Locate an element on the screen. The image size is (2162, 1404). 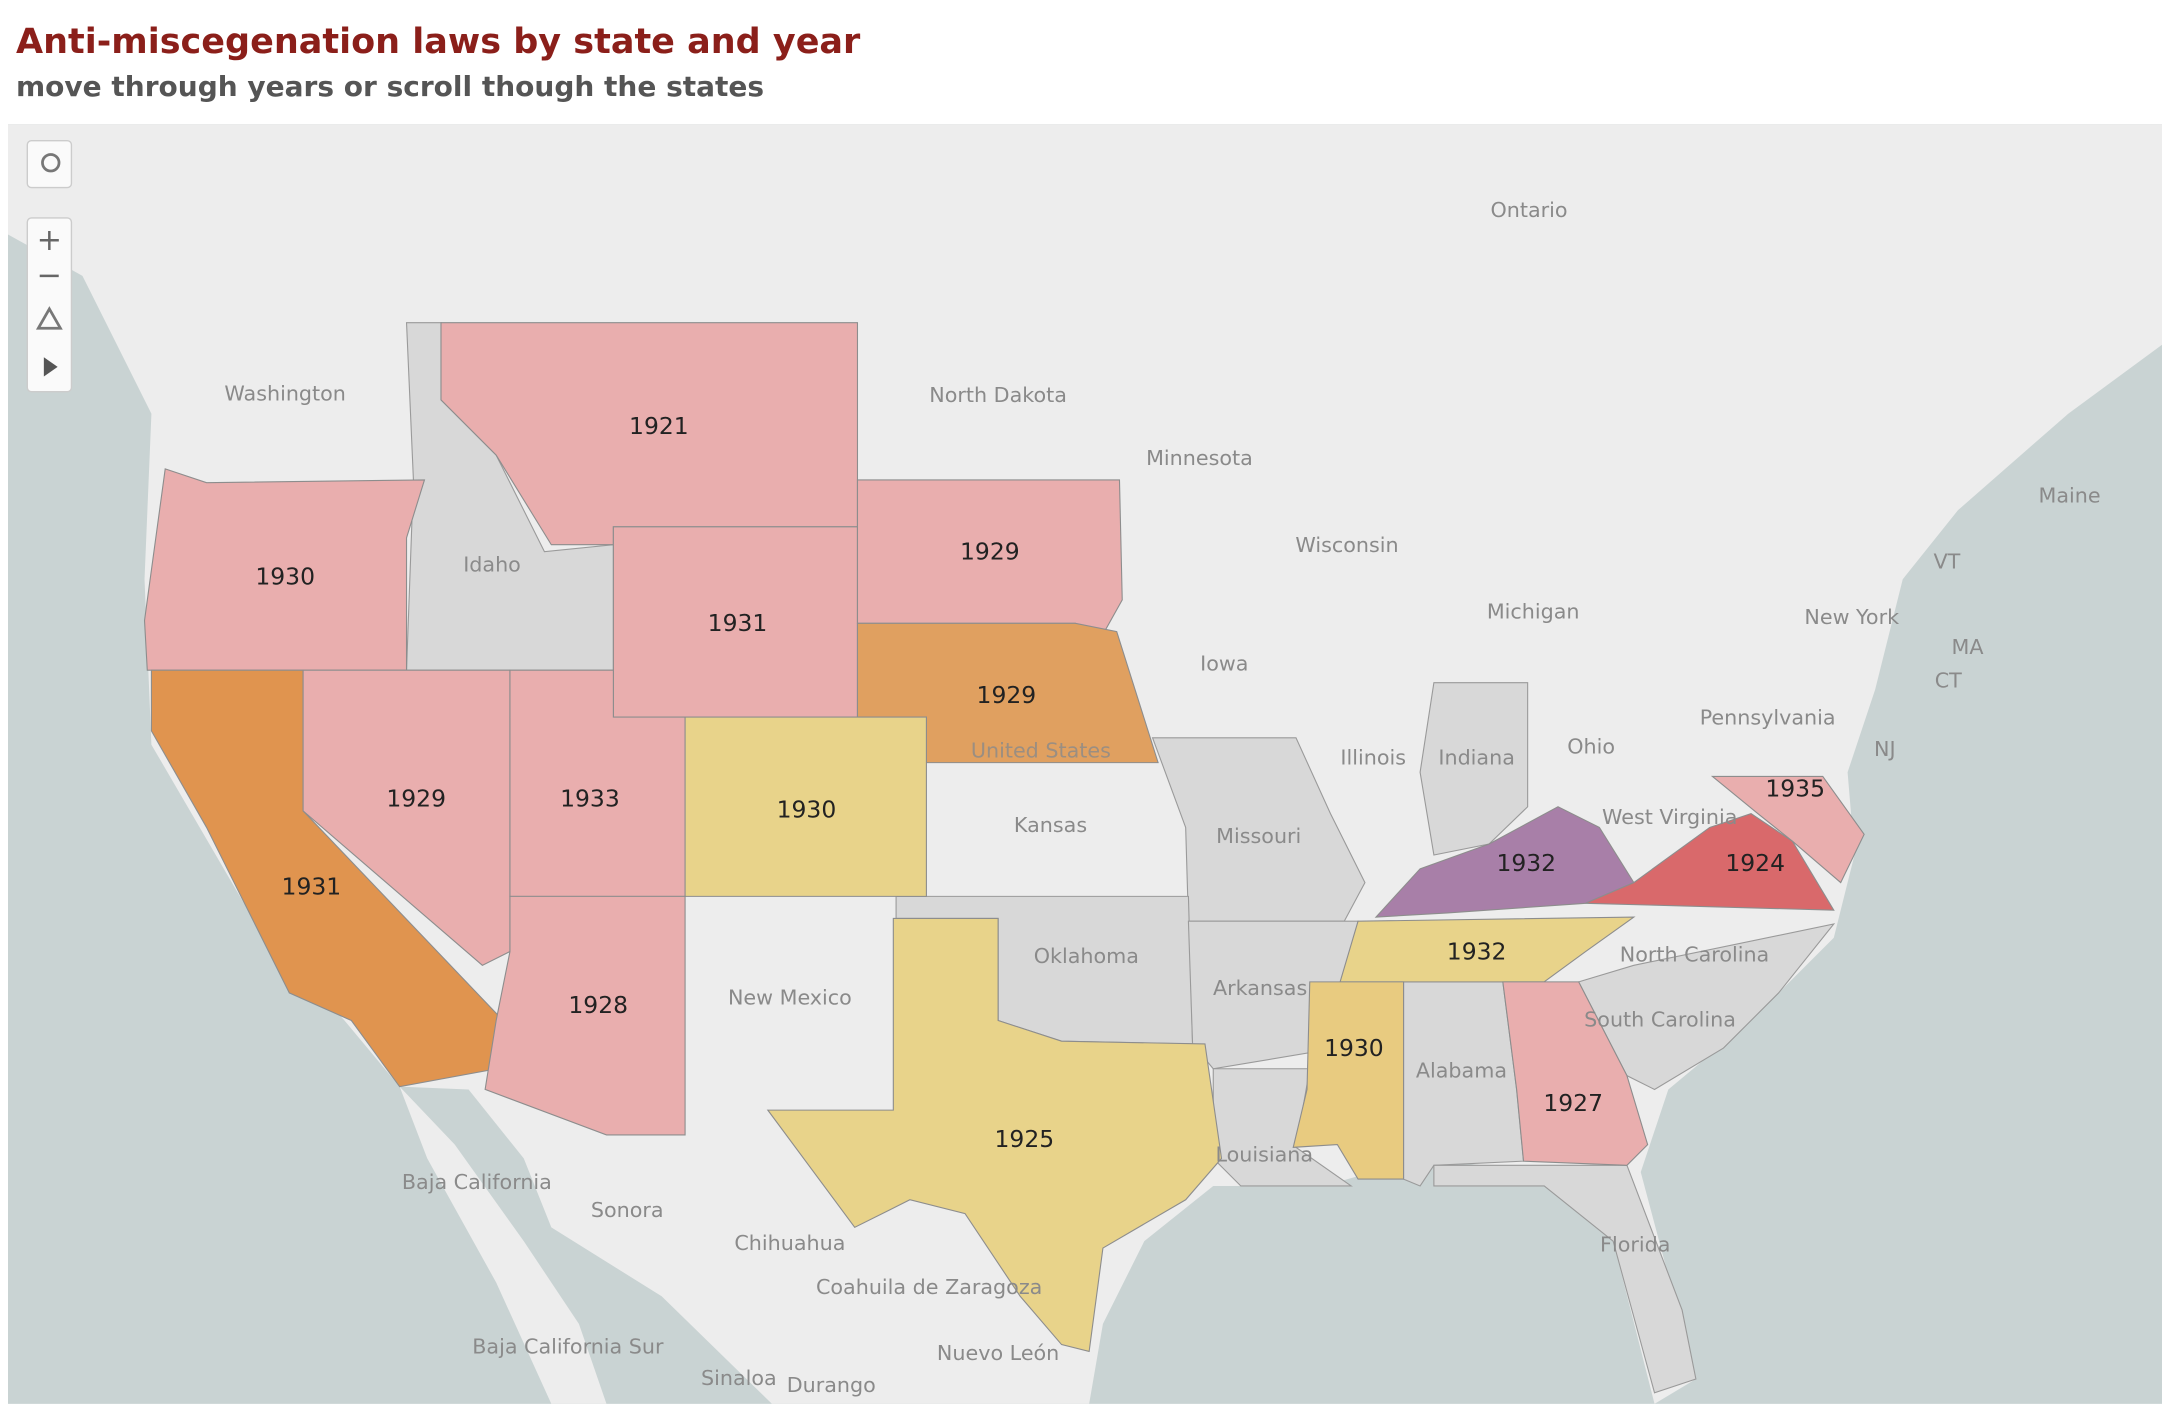
place-label: Louisiana is located at coordinates (1264, 1155).